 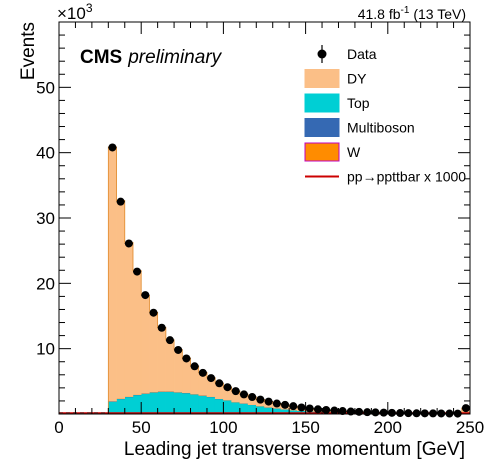 I want to click on lumi-value: 41.8 fb, so click(x=379, y=14).